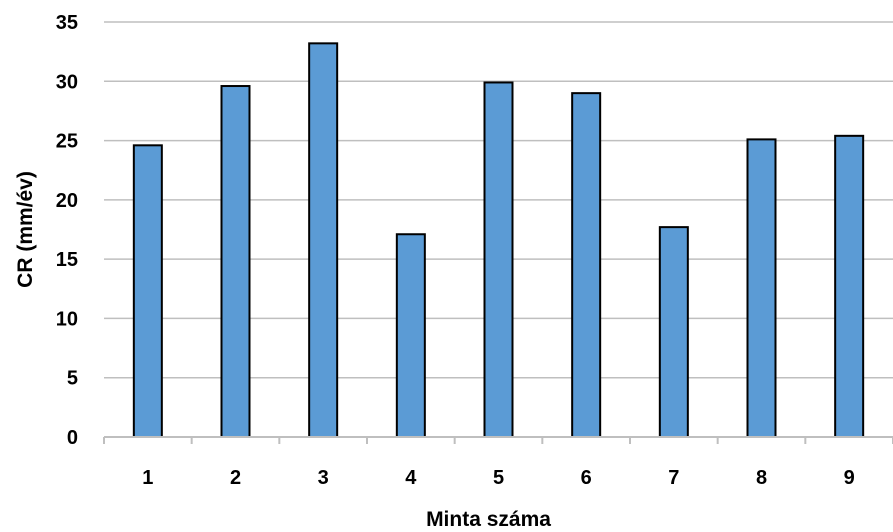 The height and width of the screenshot is (532, 893). Describe the element at coordinates (67, 230) in the screenshot. I see `y-axis-tick-labels: 0 5 10 15 20 25 30 35` at that location.